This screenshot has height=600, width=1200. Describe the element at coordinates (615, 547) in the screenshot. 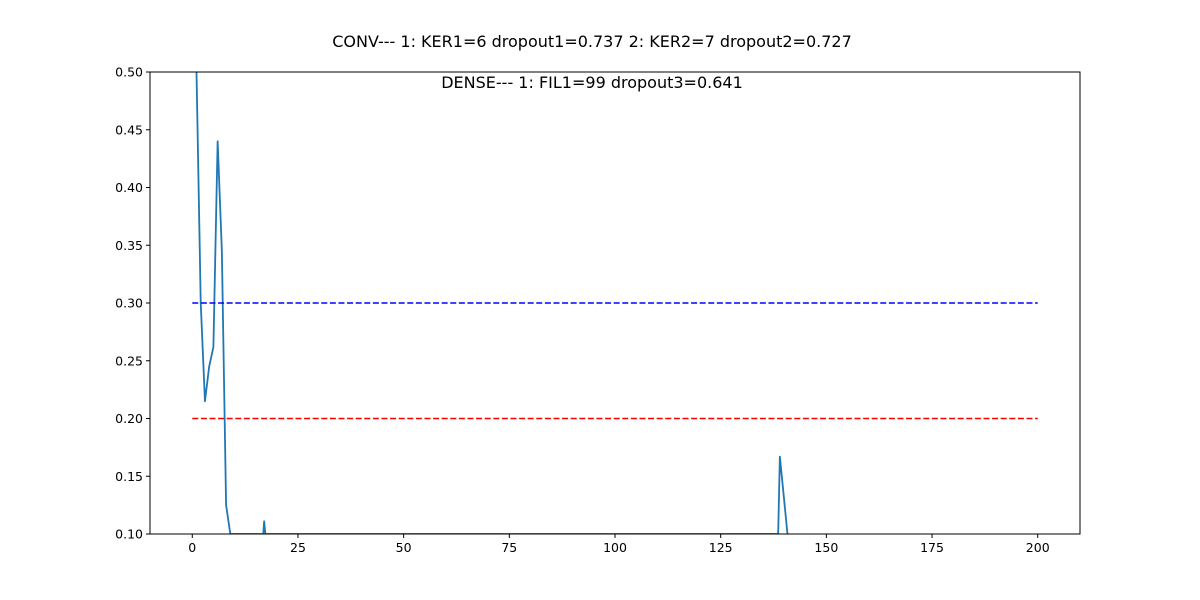

I see `x-tick-label: 100` at that location.